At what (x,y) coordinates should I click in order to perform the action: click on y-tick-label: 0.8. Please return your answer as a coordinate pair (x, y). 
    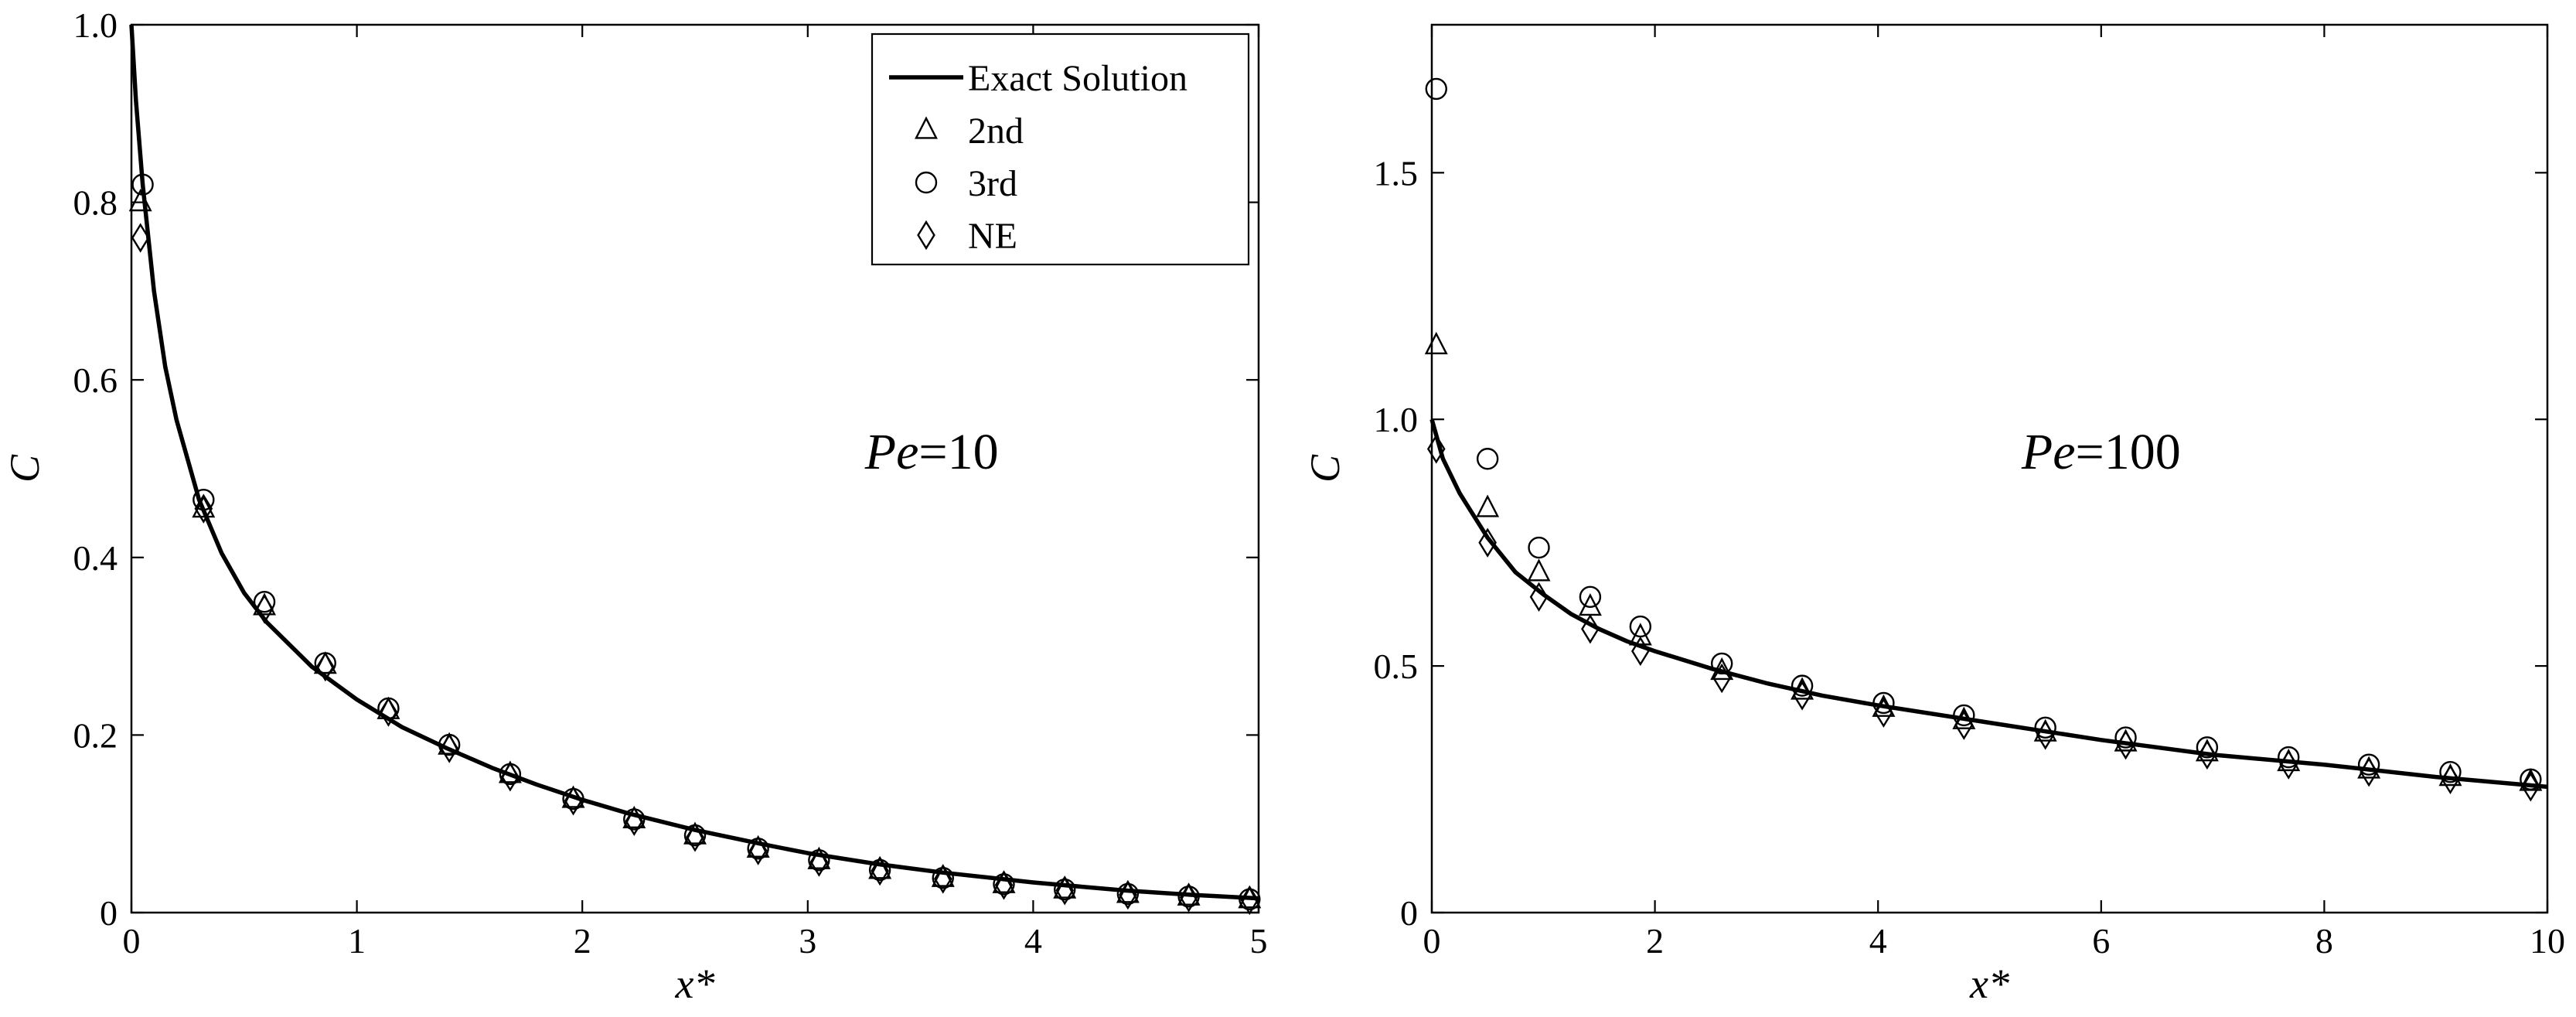
    Looking at the image, I should click on (95, 203).